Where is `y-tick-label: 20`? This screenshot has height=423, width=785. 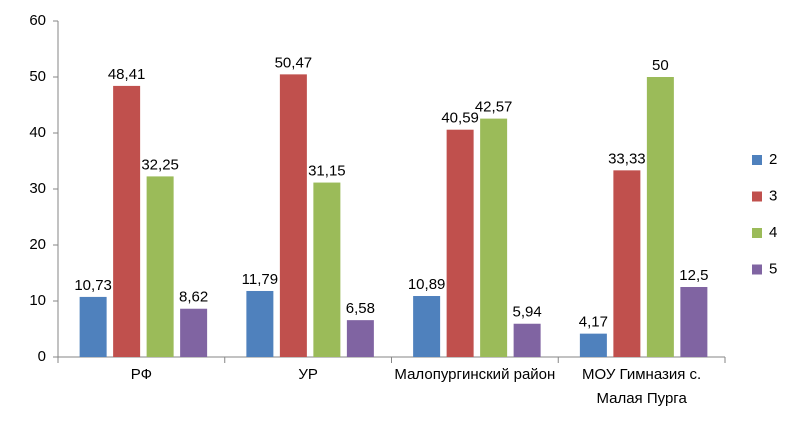
y-tick-label: 20 is located at coordinates (37, 244).